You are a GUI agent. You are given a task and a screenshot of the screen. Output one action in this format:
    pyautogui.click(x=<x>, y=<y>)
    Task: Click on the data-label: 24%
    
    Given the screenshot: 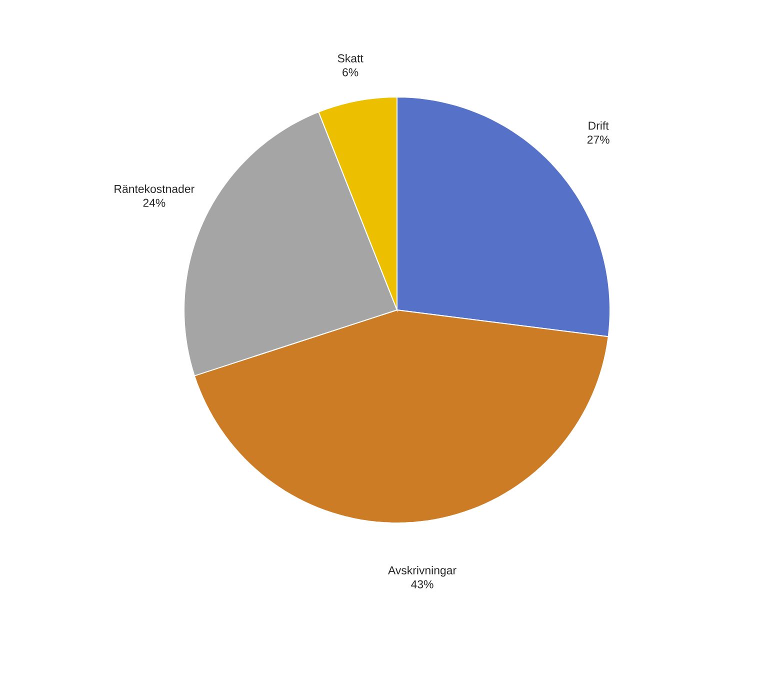 What is the action you would take?
    pyautogui.click(x=154, y=202)
    